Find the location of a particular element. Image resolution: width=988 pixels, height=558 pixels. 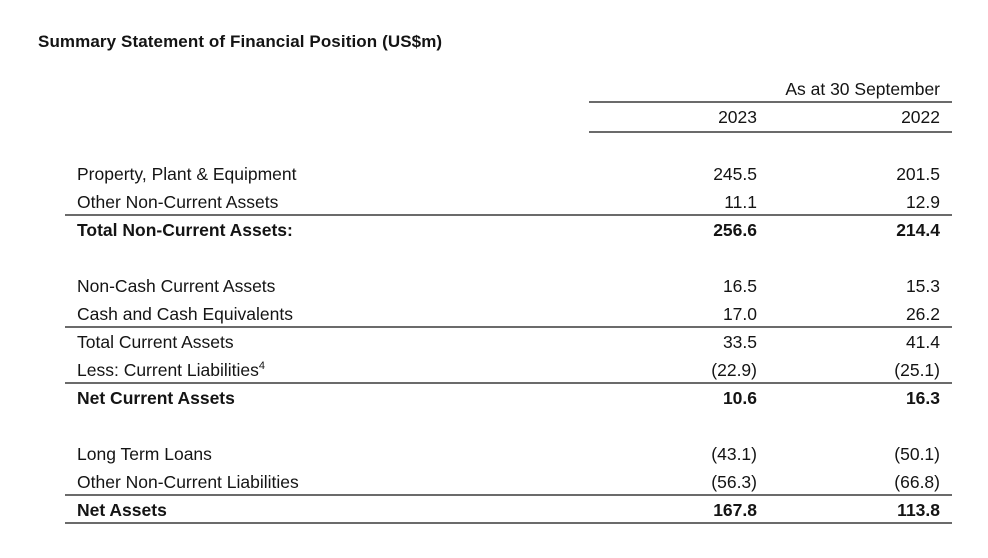

value-2022: 12.9 is located at coordinates (922, 202).